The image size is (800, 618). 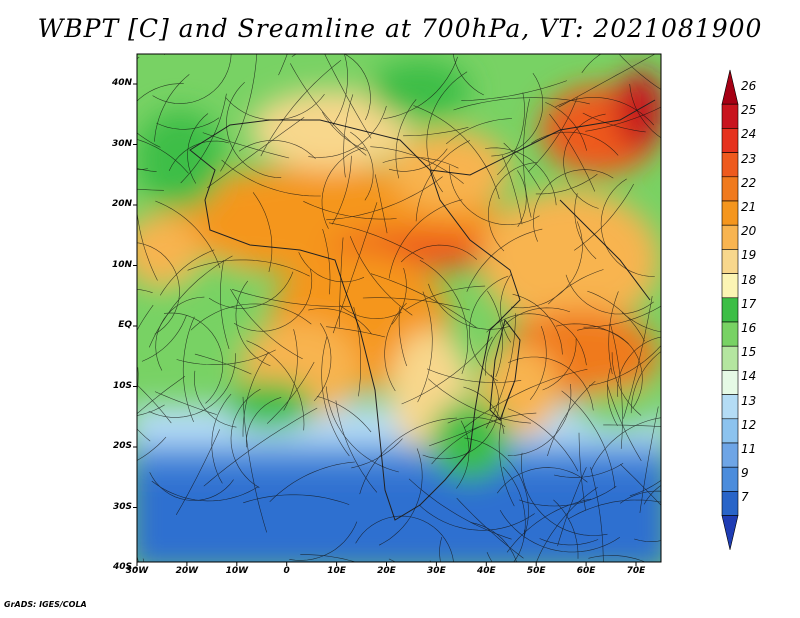 What do you see at coordinates (749, 328) in the screenshot?
I see `colorbar-label: 16` at bounding box center [749, 328].